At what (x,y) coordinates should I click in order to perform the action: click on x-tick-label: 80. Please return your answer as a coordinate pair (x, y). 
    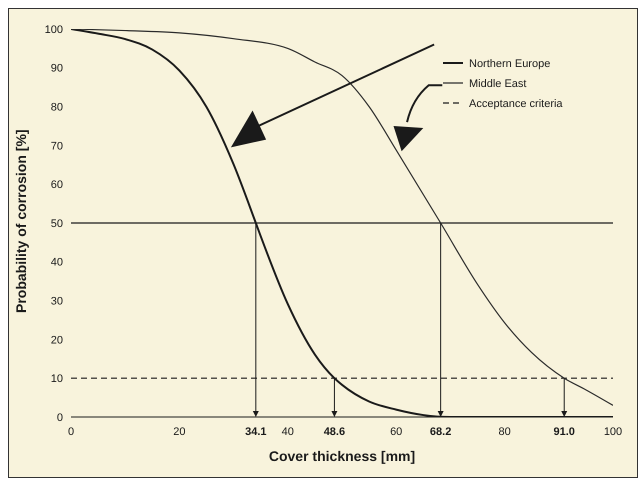
    Looking at the image, I should click on (504, 432).